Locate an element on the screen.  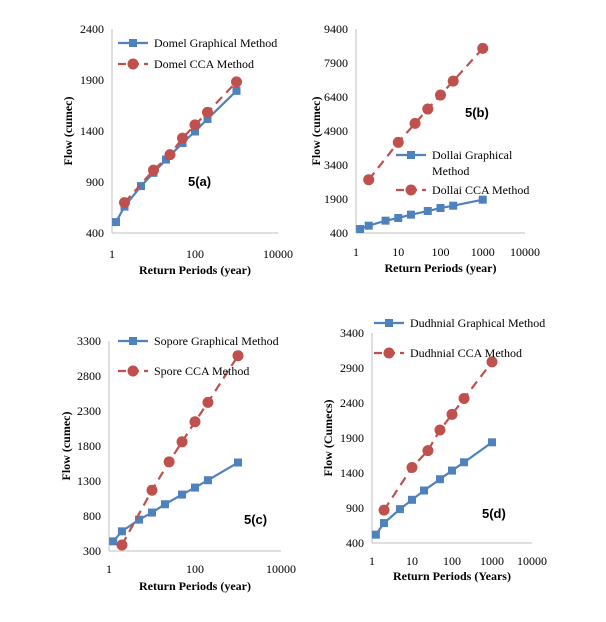
legend-label: Dudhnial CCA Method is located at coordinates (466, 353).